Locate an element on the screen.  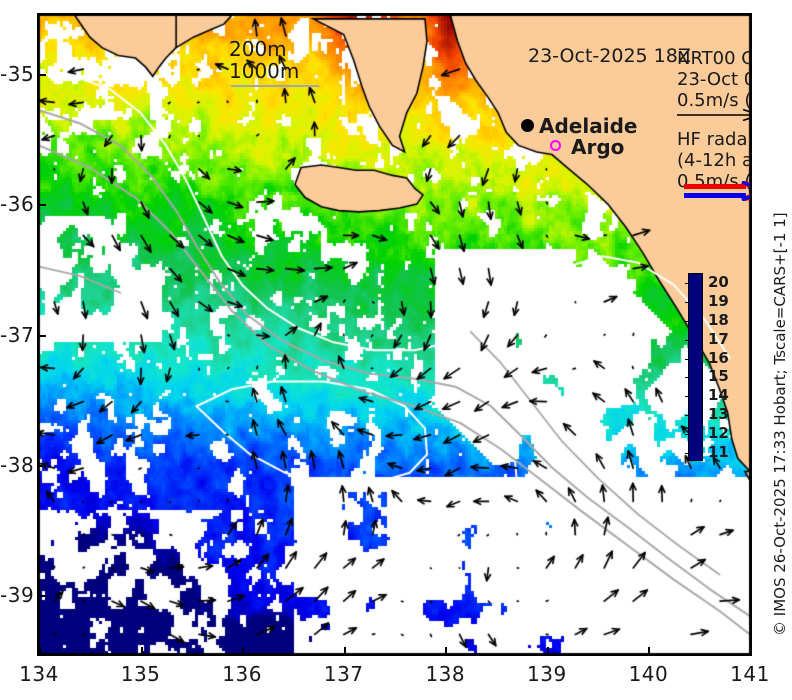
adelaide-label: Adelaide is located at coordinates (588, 126).